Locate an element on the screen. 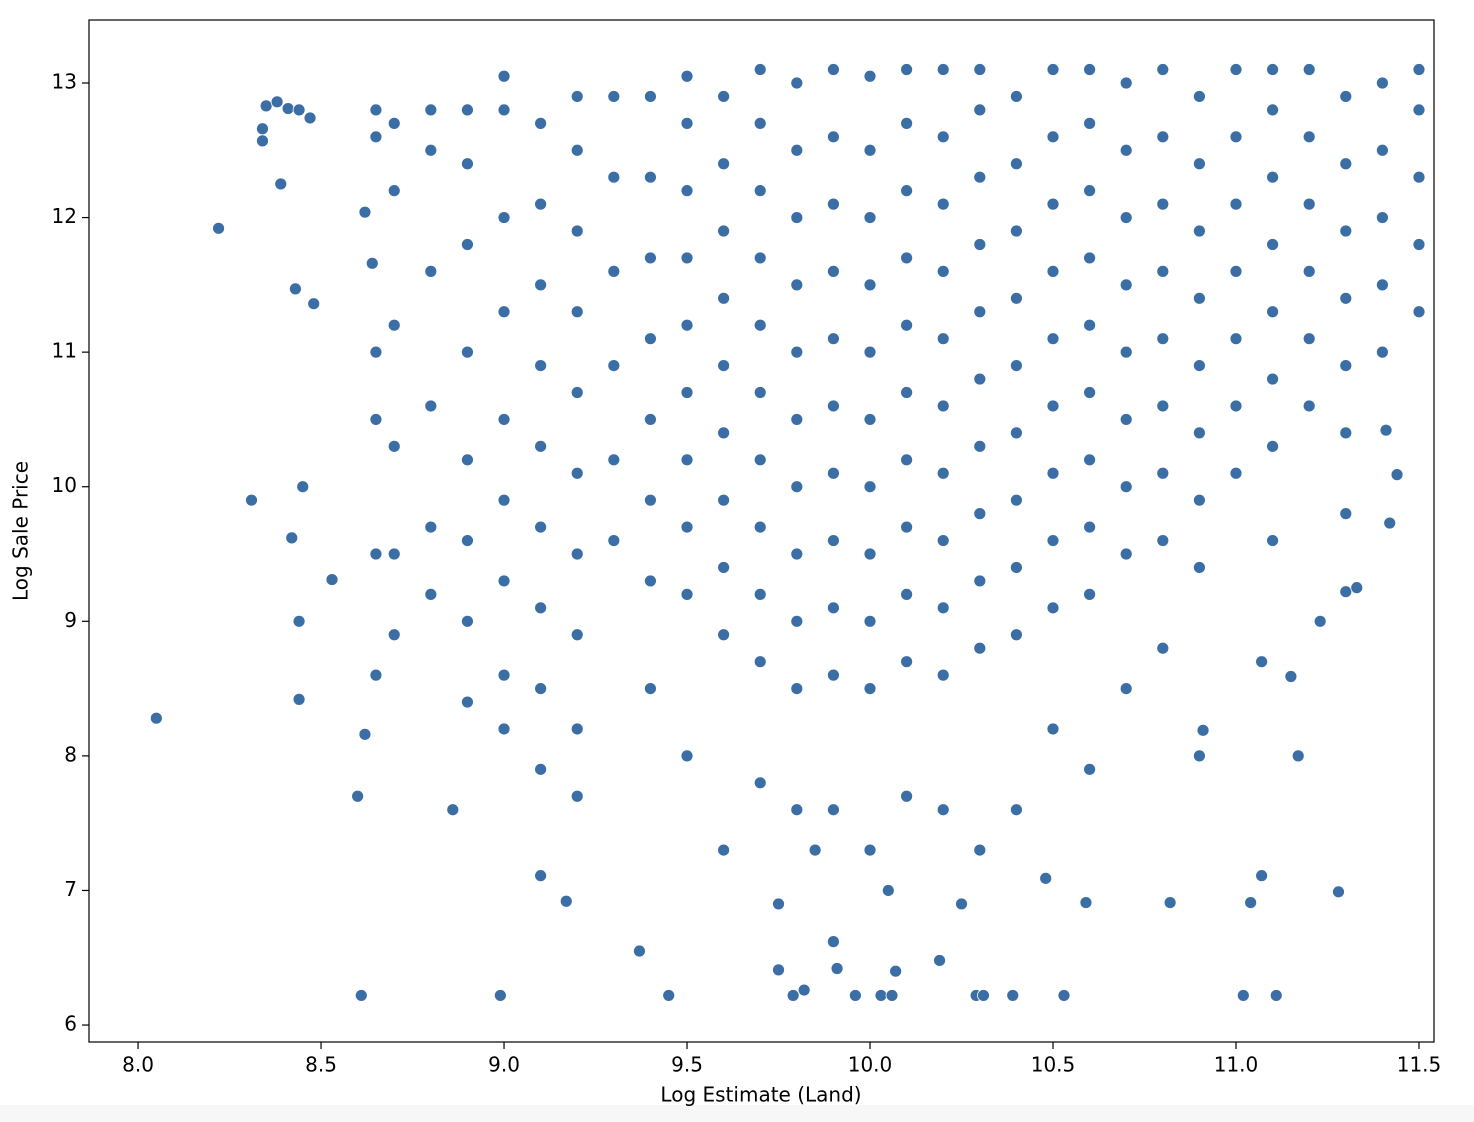  x-tick-label: 10.0 is located at coordinates (870, 1065).